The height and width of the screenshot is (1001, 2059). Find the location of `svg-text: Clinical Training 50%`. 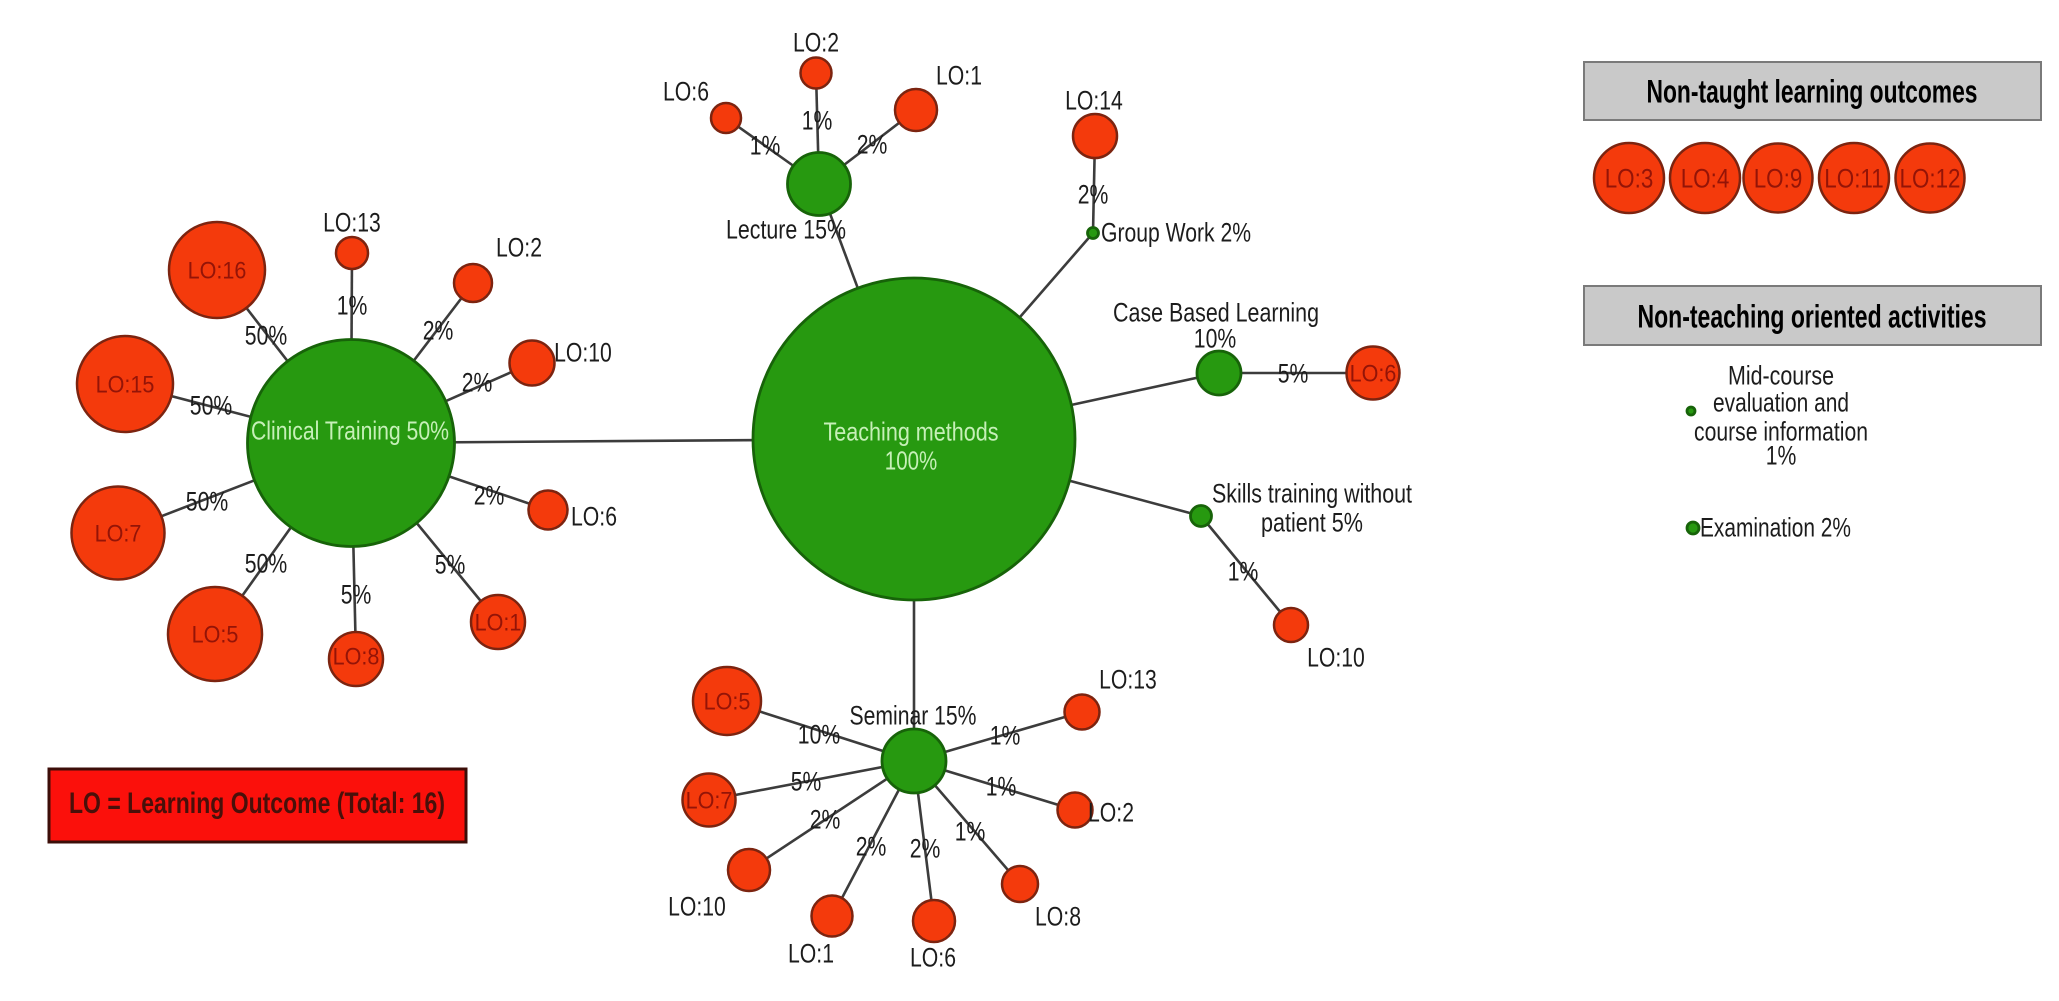

svg-text: Clinical Training 50% is located at coordinates (350, 430).